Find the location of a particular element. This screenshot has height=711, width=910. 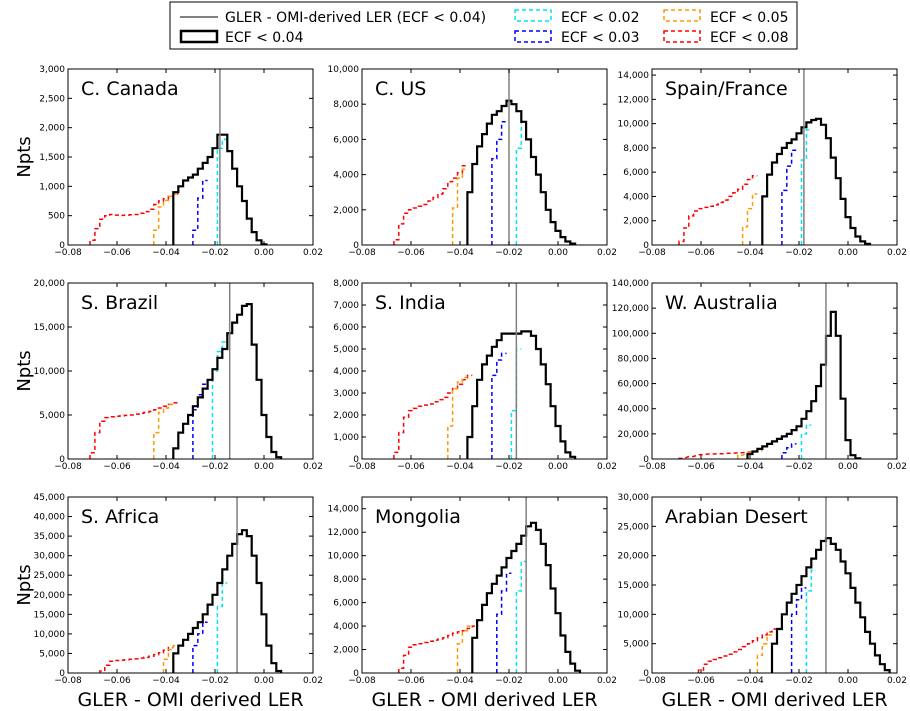

legend-label-ecf005: ECF < 0.05 is located at coordinates (749, 18).